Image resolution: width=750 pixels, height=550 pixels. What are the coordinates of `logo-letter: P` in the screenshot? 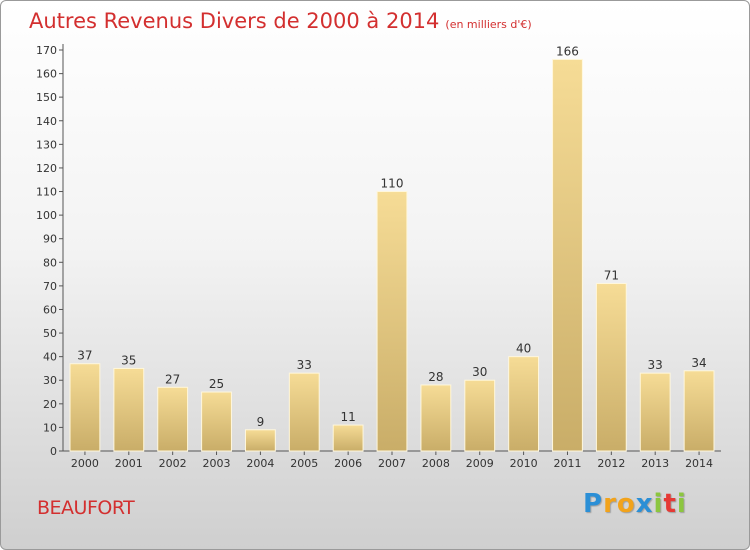 It's located at (593, 504).